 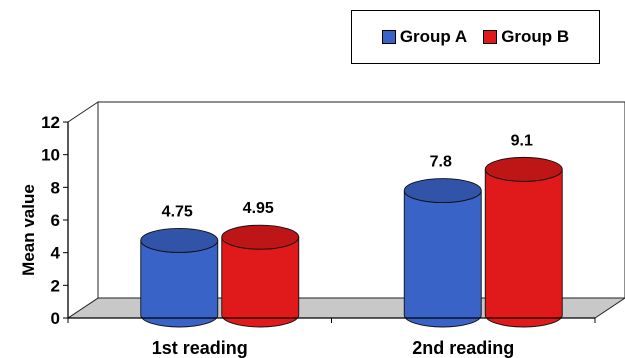 What do you see at coordinates (535, 36) in the screenshot?
I see `legend-label-group-b: Group B` at bounding box center [535, 36].